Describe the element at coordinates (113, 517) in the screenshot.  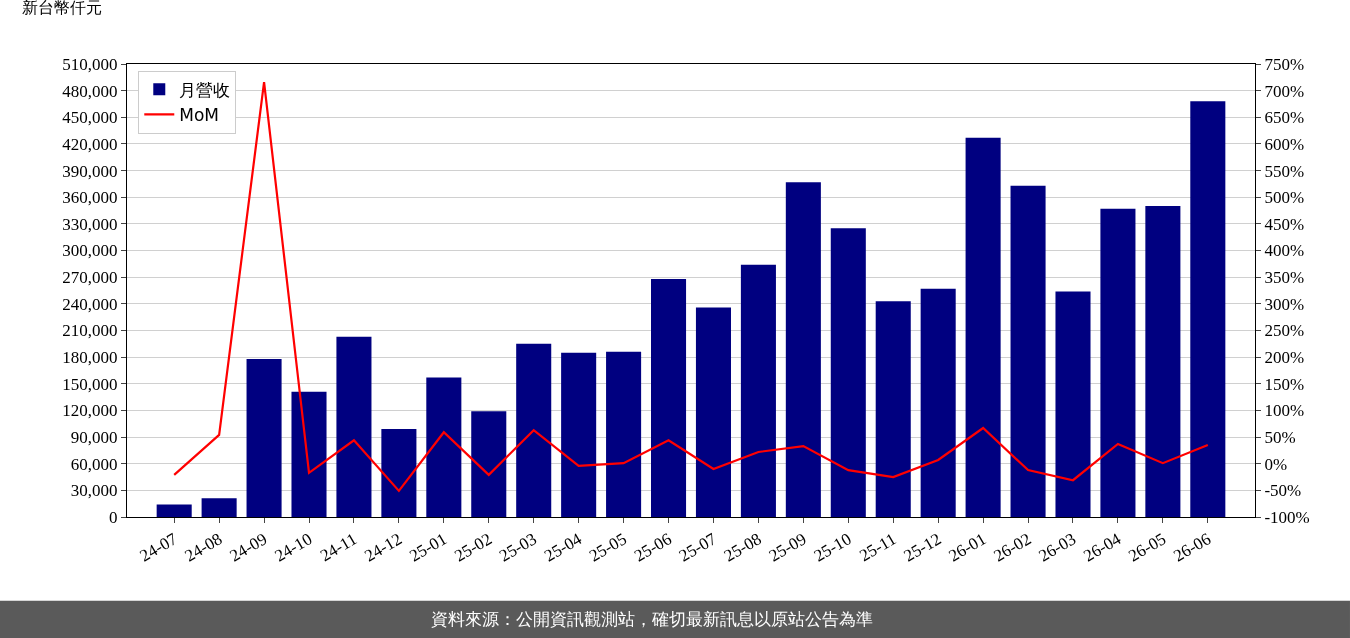
I see `y-tick-label: 0` at that location.